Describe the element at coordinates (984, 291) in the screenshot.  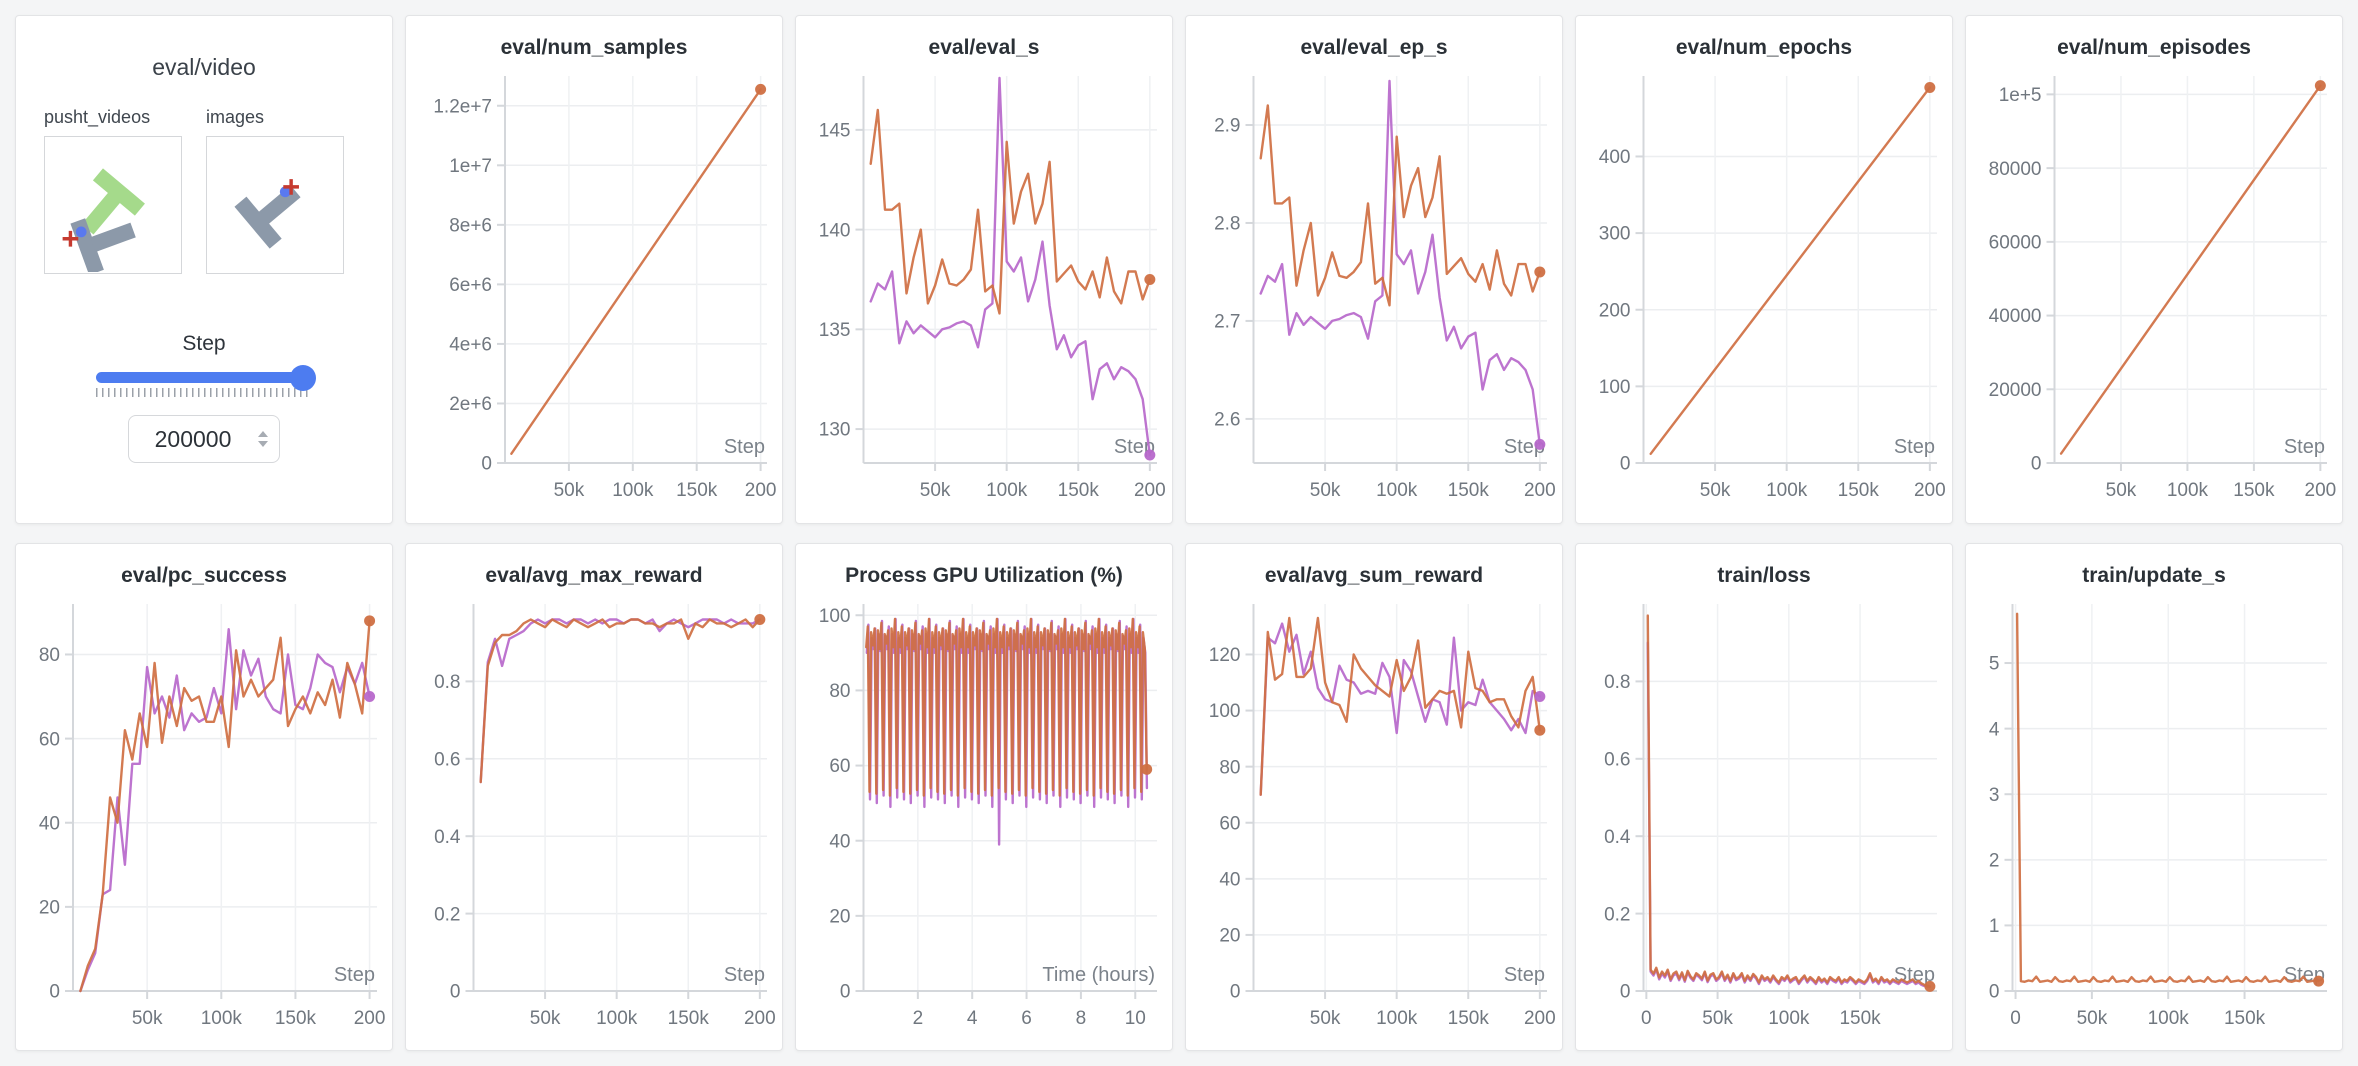
I see `chart-eval-eval-s: 130 135 140 145 50k 100k 150k 200 Step` at that location.